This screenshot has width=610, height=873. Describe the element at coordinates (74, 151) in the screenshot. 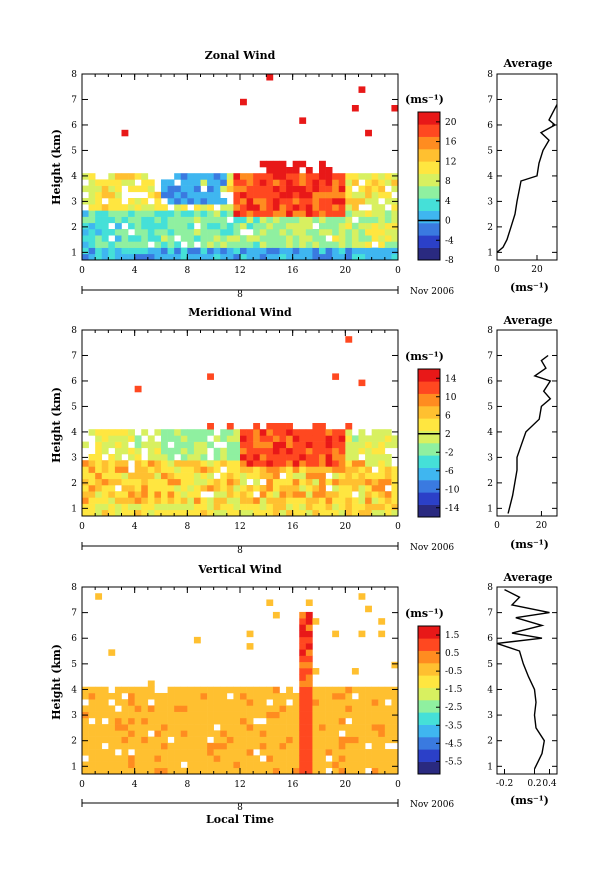

I see `zonal-y-tick-label: 5` at that location.